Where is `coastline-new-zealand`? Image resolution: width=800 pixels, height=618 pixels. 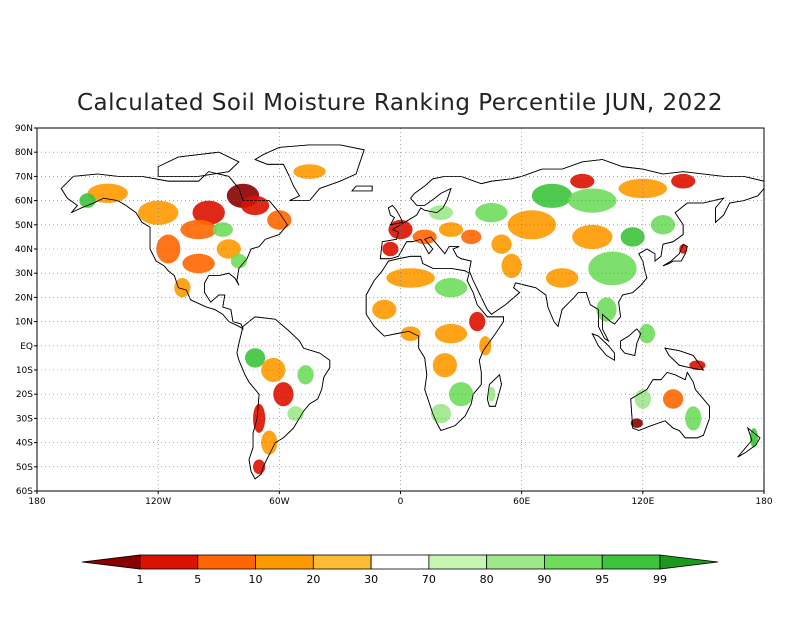
coastline-new-zealand is located at coordinates (749, 442).